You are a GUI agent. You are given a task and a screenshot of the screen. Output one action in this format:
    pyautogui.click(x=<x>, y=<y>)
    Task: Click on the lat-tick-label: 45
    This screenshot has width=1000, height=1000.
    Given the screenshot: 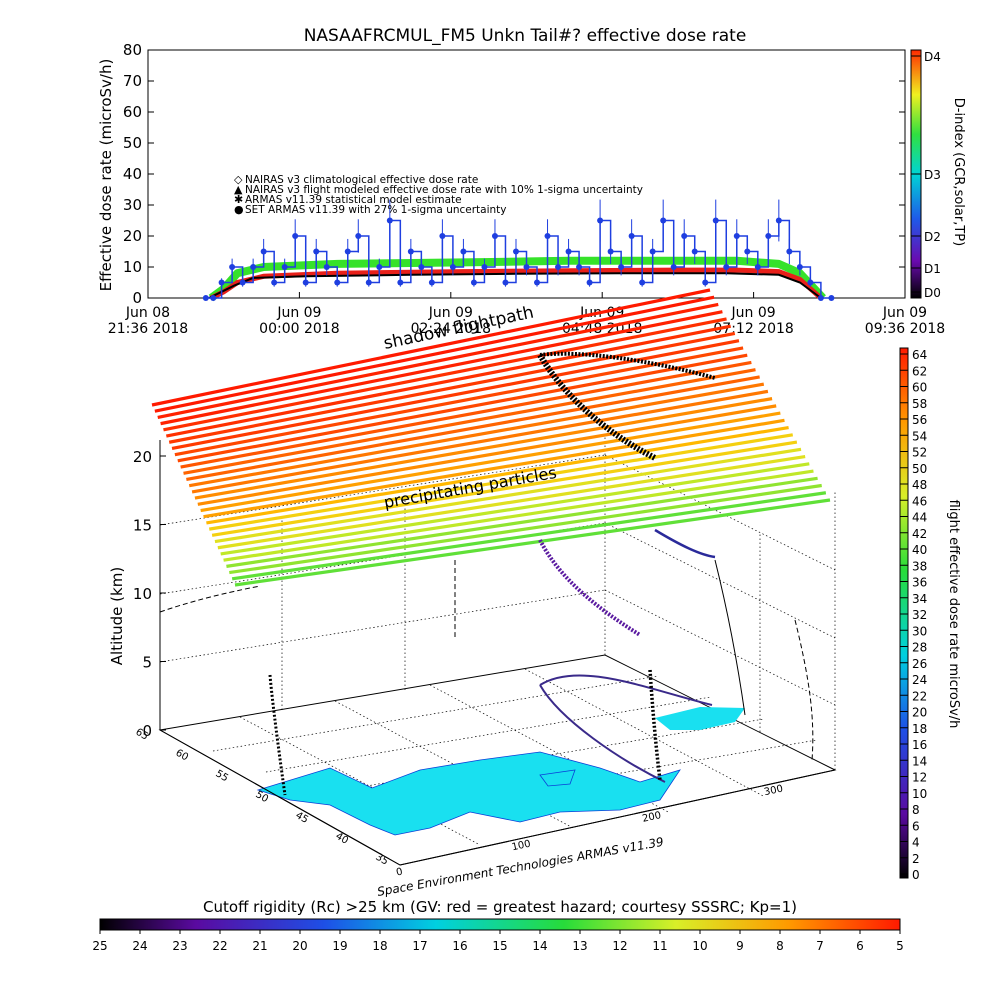 What is the action you would take?
    pyautogui.click(x=301, y=818)
    